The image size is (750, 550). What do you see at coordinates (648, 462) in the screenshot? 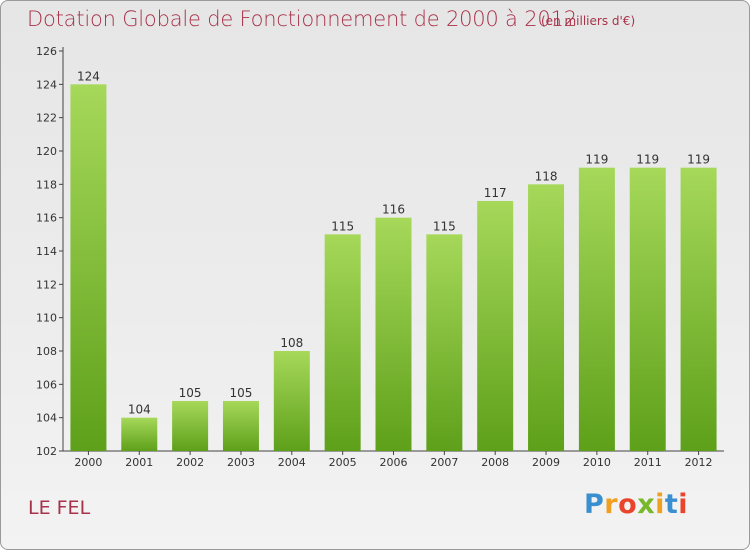
I see `x-tick-label: 2011` at bounding box center [648, 462].